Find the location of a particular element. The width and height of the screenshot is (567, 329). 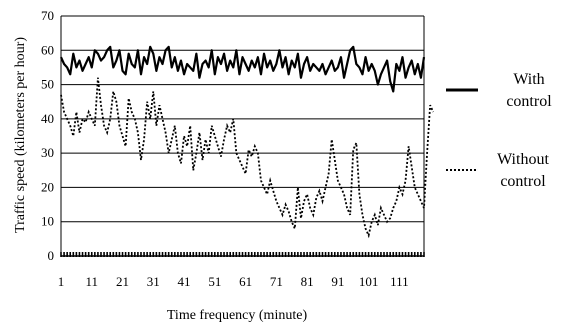

x-tick-label: 71 is located at coordinates (276, 281).